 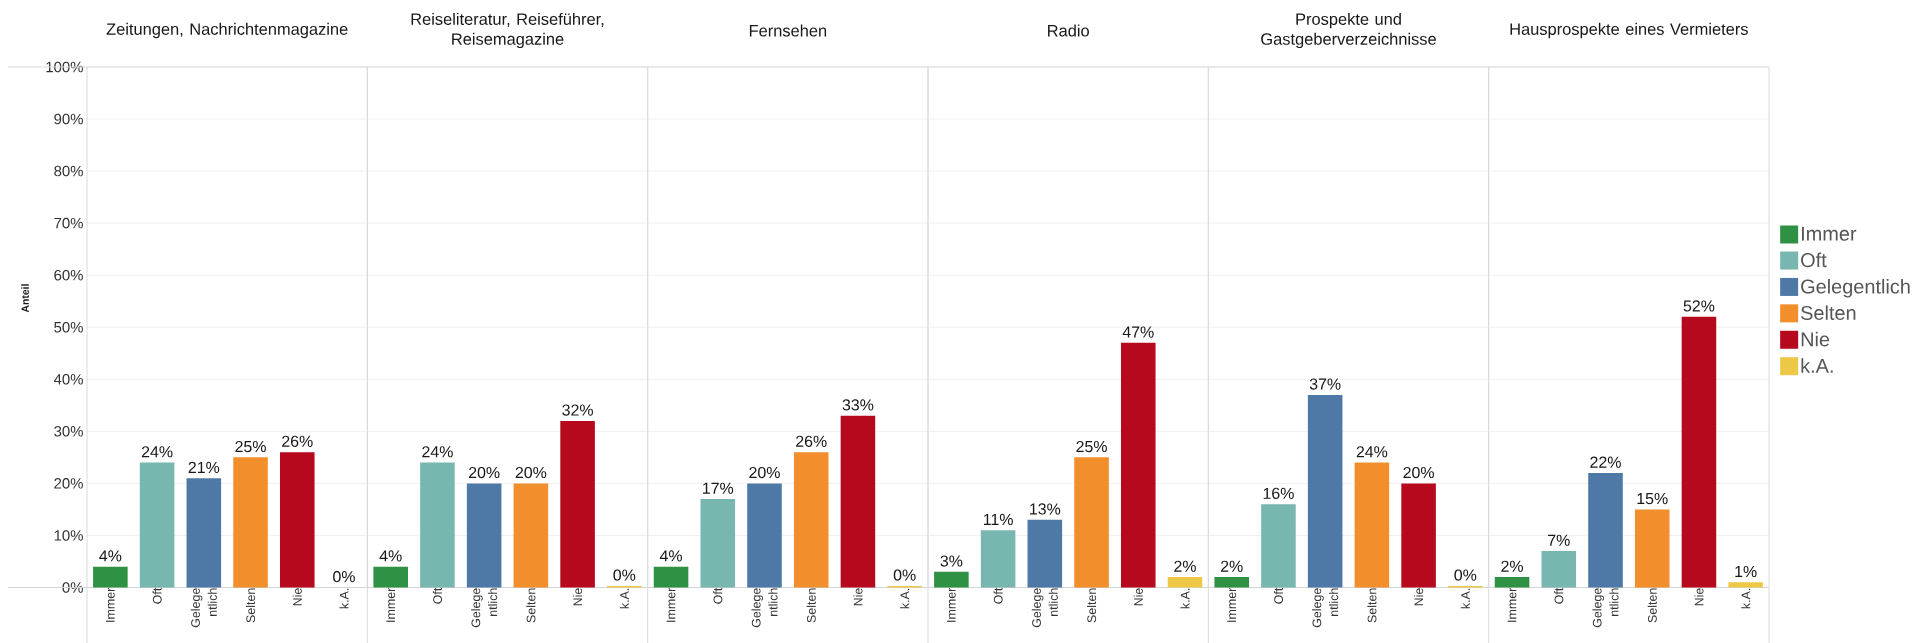 What do you see at coordinates (1814, 260) in the screenshot?
I see `legend-label: Oft` at bounding box center [1814, 260].